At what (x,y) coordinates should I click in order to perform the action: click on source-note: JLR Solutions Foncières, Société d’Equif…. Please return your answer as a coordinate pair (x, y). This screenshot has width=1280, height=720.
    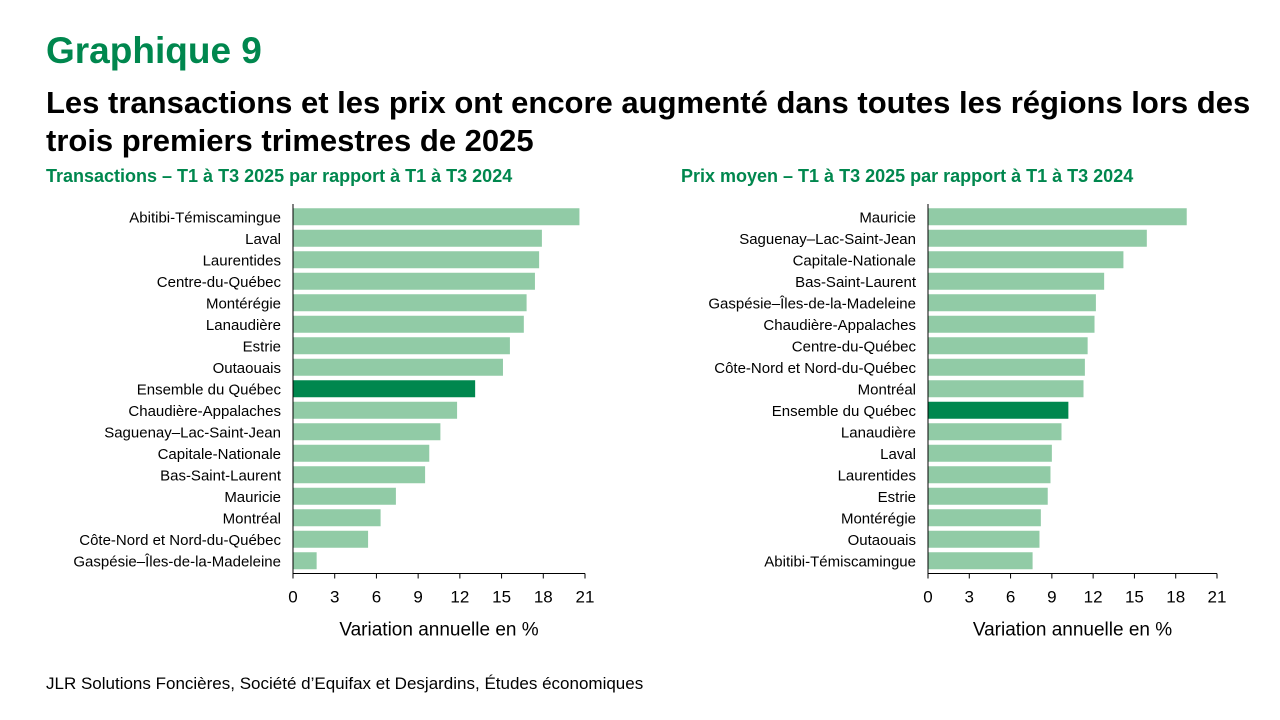
    Looking at the image, I should click on (345, 683).